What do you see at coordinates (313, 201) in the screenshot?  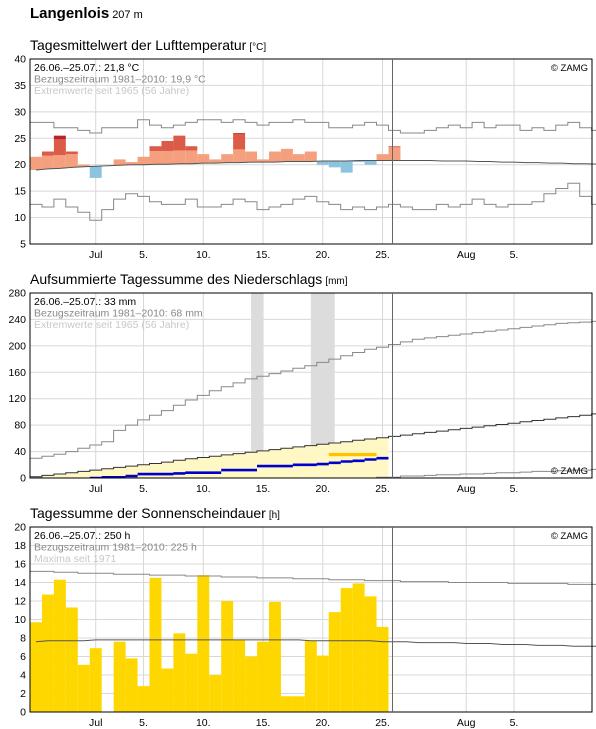 I see `temperature-extreme-min-line` at bounding box center [313, 201].